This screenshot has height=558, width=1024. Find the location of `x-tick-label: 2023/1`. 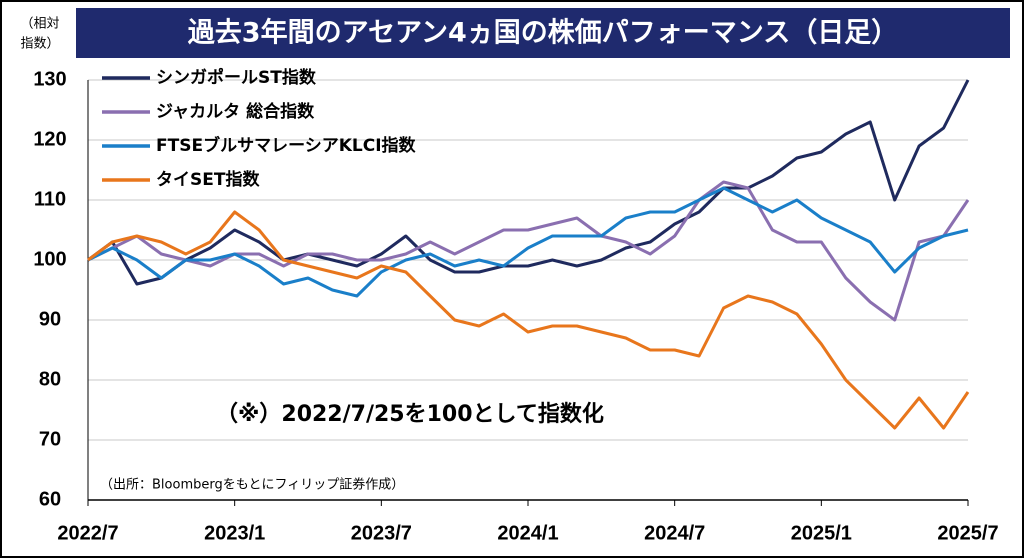

x-tick-label: 2023/1 is located at coordinates (234, 533).